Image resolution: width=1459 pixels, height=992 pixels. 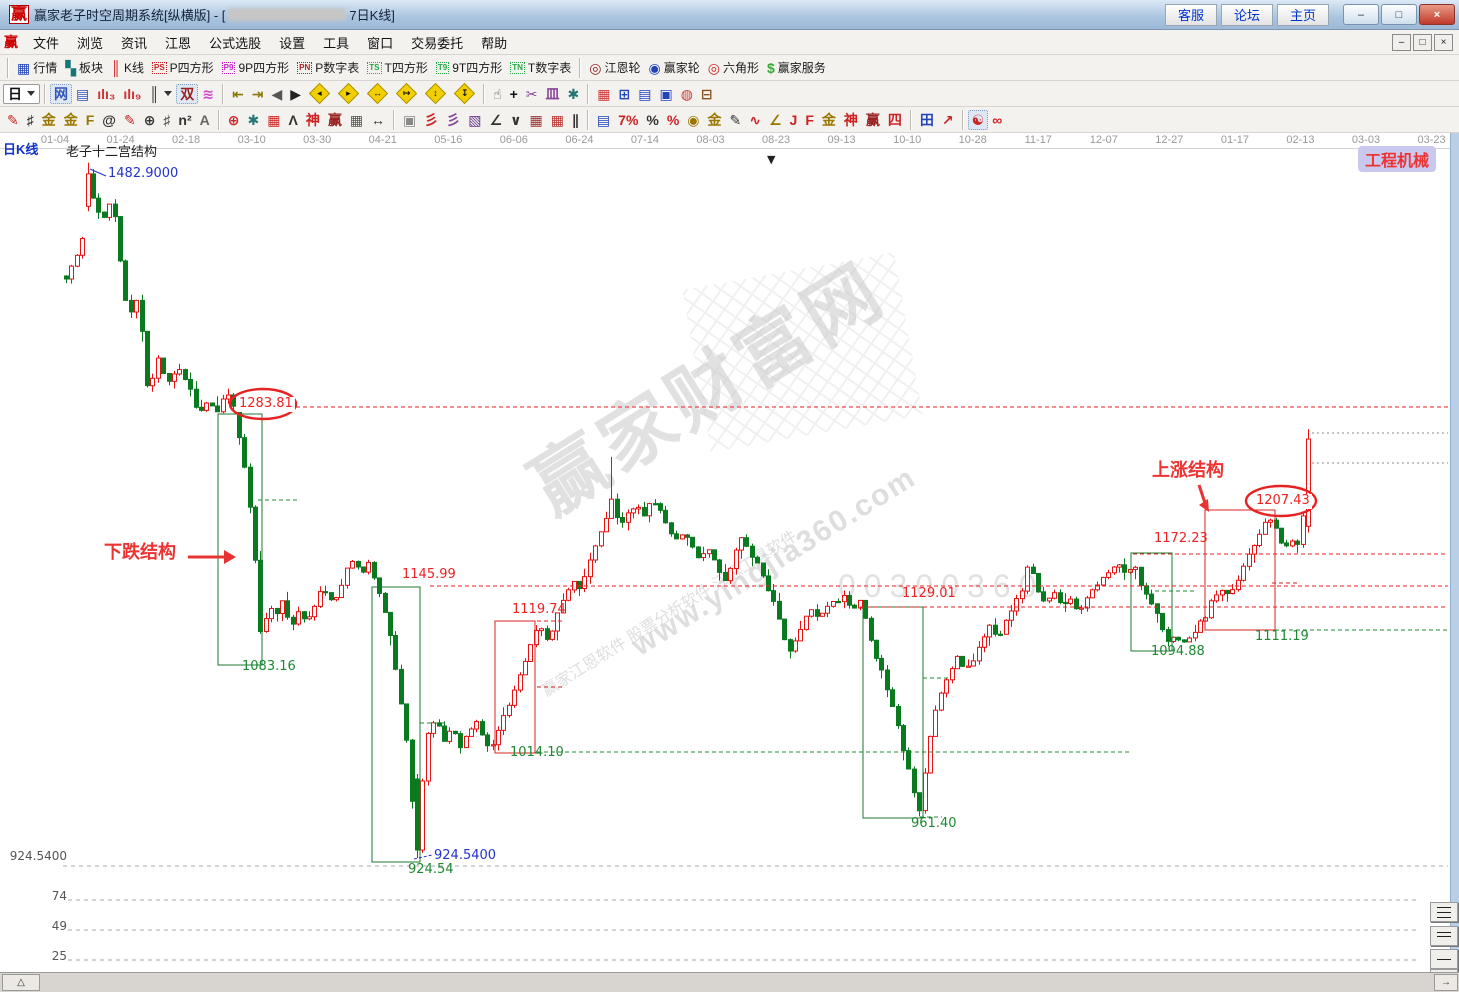 I want to click on t-square-button: TS T四方形, so click(x=397, y=67).